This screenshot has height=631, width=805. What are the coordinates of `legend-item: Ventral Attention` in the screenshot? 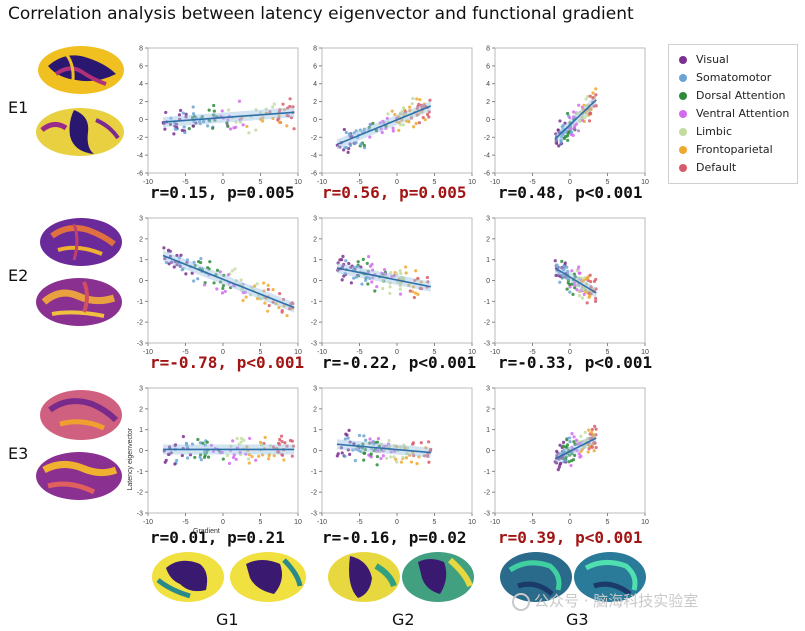 It's located at (734, 113).